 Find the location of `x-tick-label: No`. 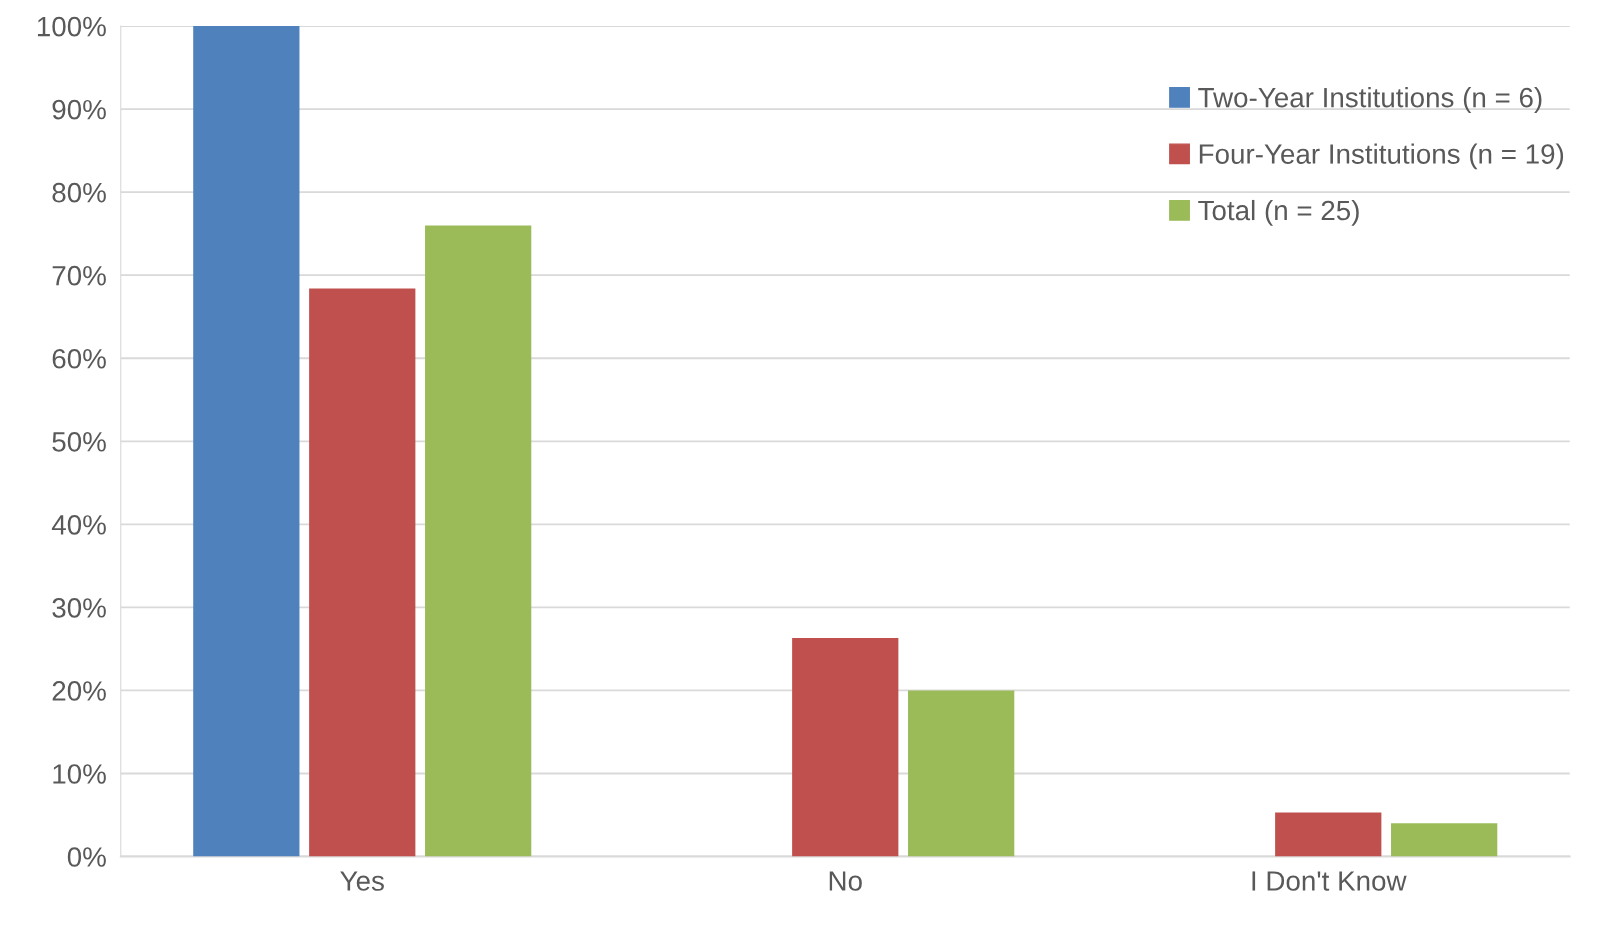

x-tick-label: No is located at coordinates (845, 881).